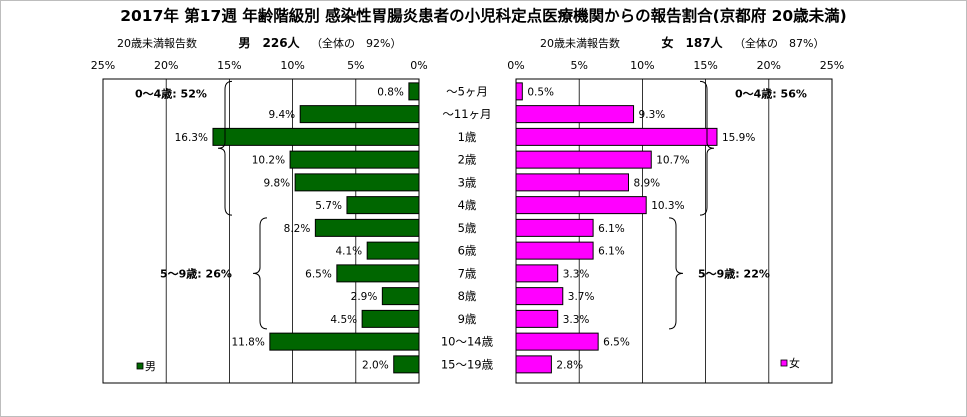  Describe the element at coordinates (705, 65) in the screenshot. I see `female-tick-label: 15%` at that location.